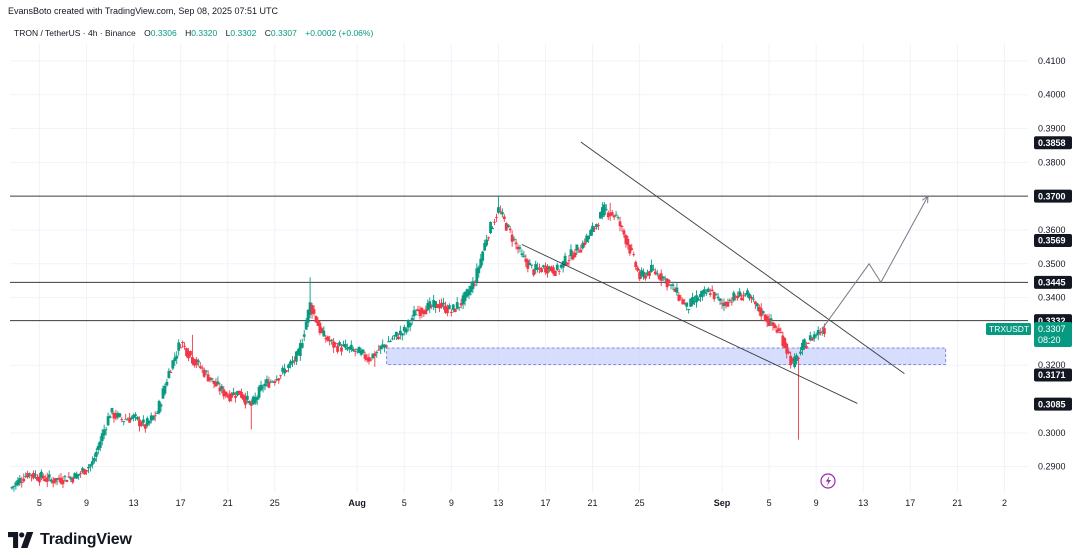  I want to click on symbol-title: TRON / TetherUS · 4h · Binance, so click(75, 33).